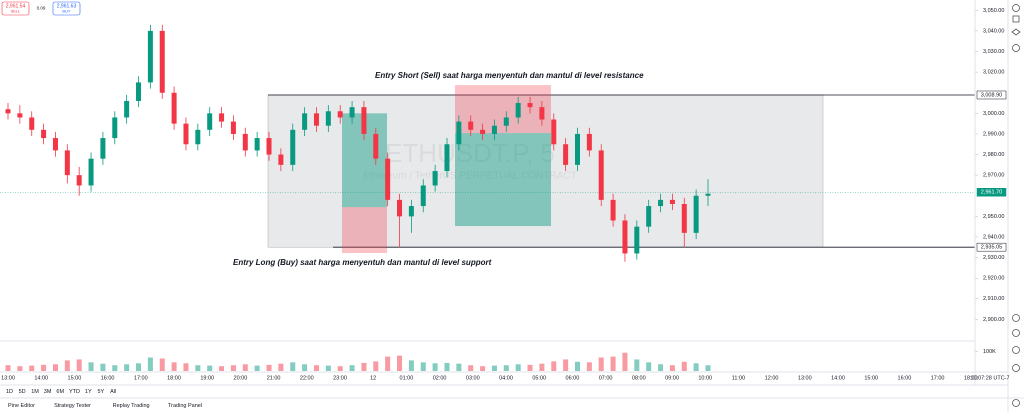 The image size is (1024, 412). Describe the element at coordinates (16, 11) in the screenshot. I see `sell-label: SELL` at that location.